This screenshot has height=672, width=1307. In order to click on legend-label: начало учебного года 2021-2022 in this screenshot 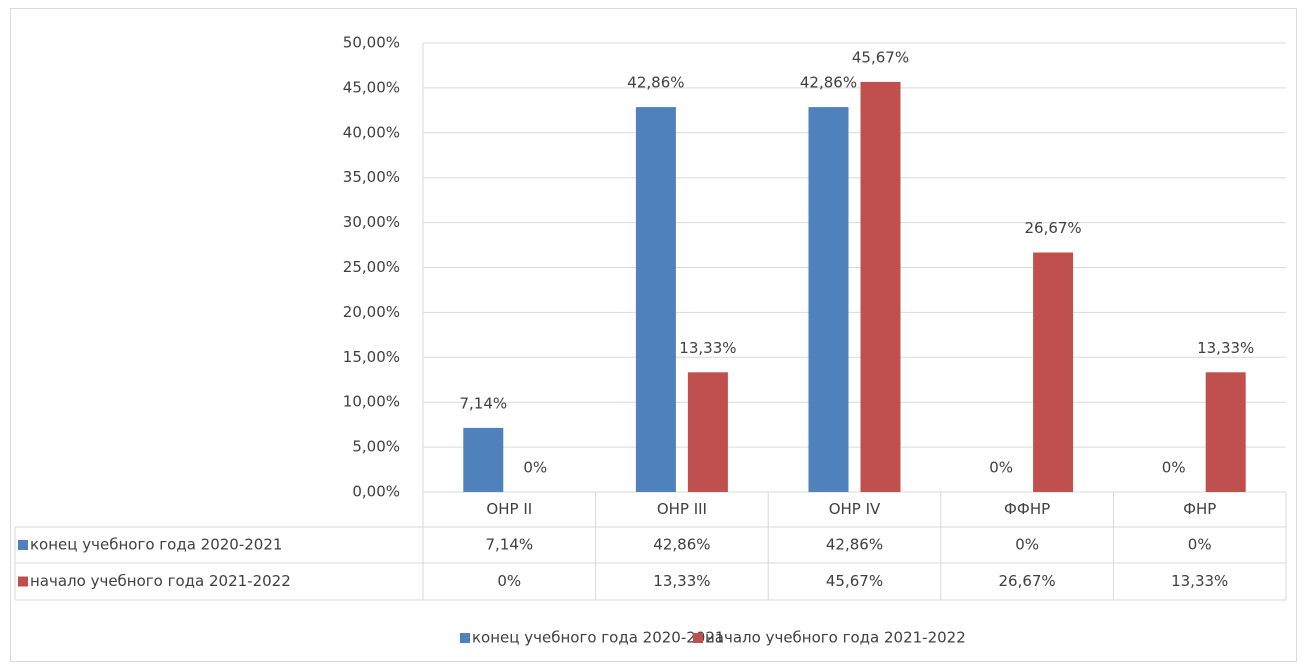, I will do `click(835, 638)`.